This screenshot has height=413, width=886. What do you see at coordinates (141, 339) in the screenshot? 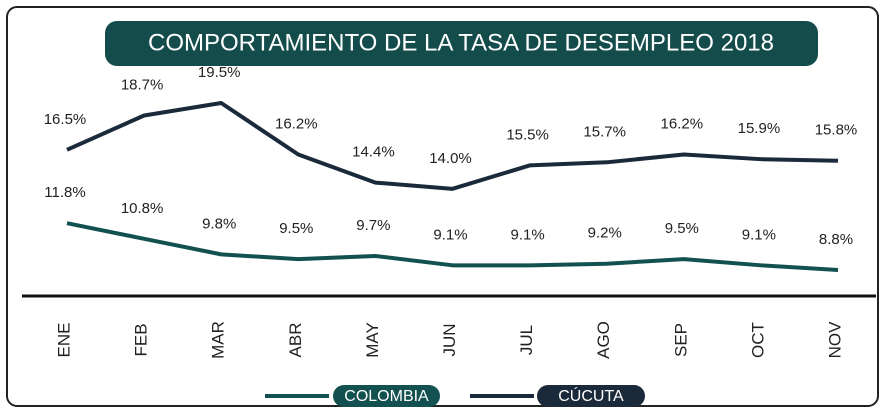
I see `x-tick-label: FEB` at bounding box center [141, 339].